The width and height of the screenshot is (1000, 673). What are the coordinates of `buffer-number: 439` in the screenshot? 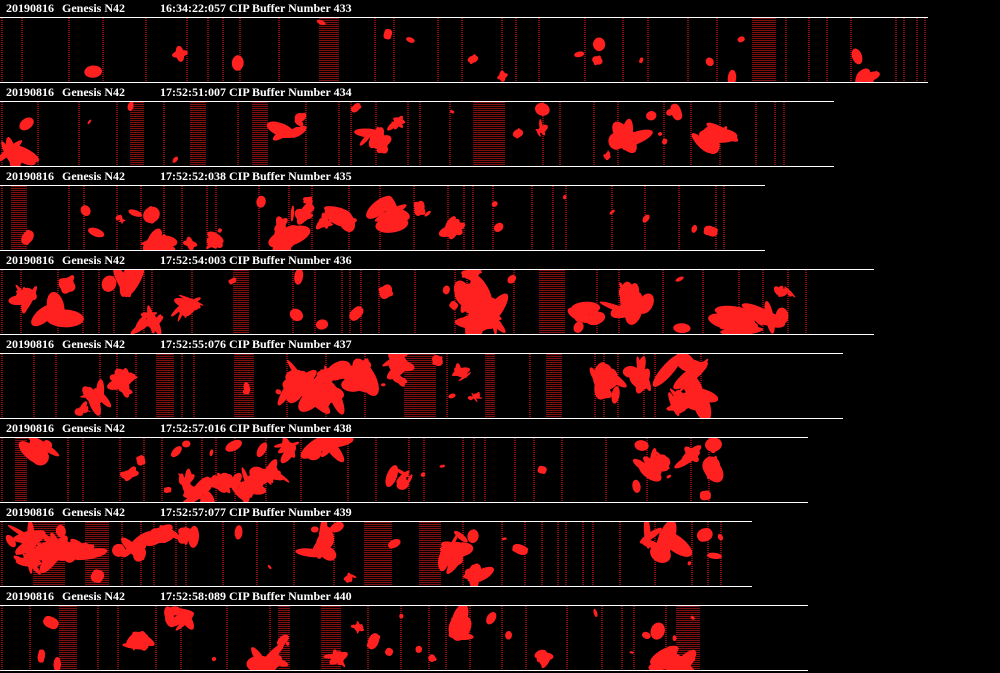 It's located at (342, 512).